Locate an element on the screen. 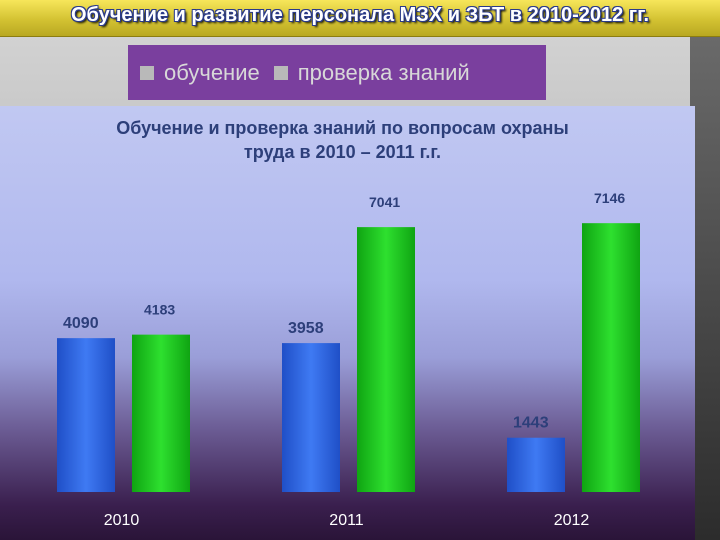 The width and height of the screenshot is (720, 540). bar-knowledge-check-2010 is located at coordinates (161, 413).